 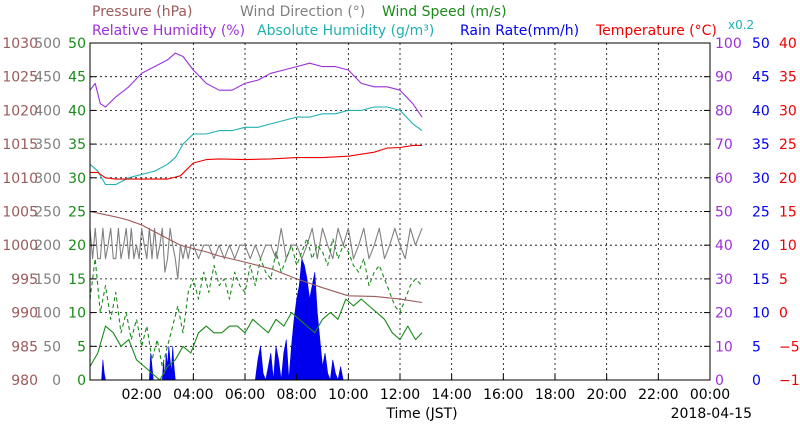 I want to click on x-axis-label: Time (JST), so click(x=421, y=414).